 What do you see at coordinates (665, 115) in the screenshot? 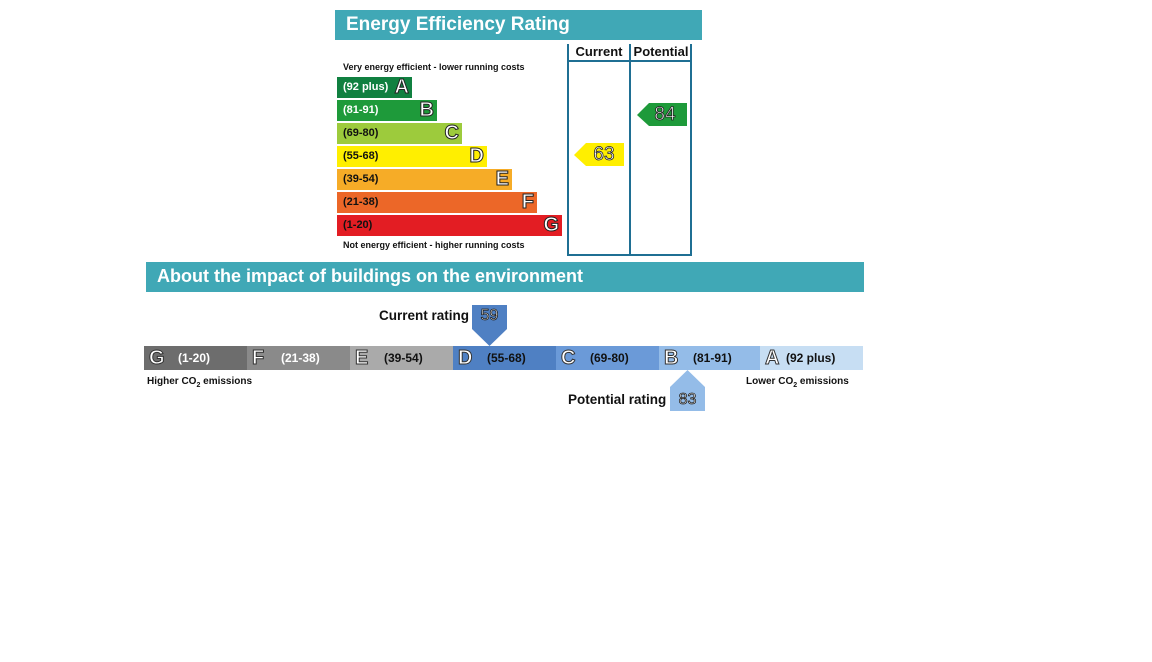
I see `eer-potential-value: 84` at bounding box center [665, 115].